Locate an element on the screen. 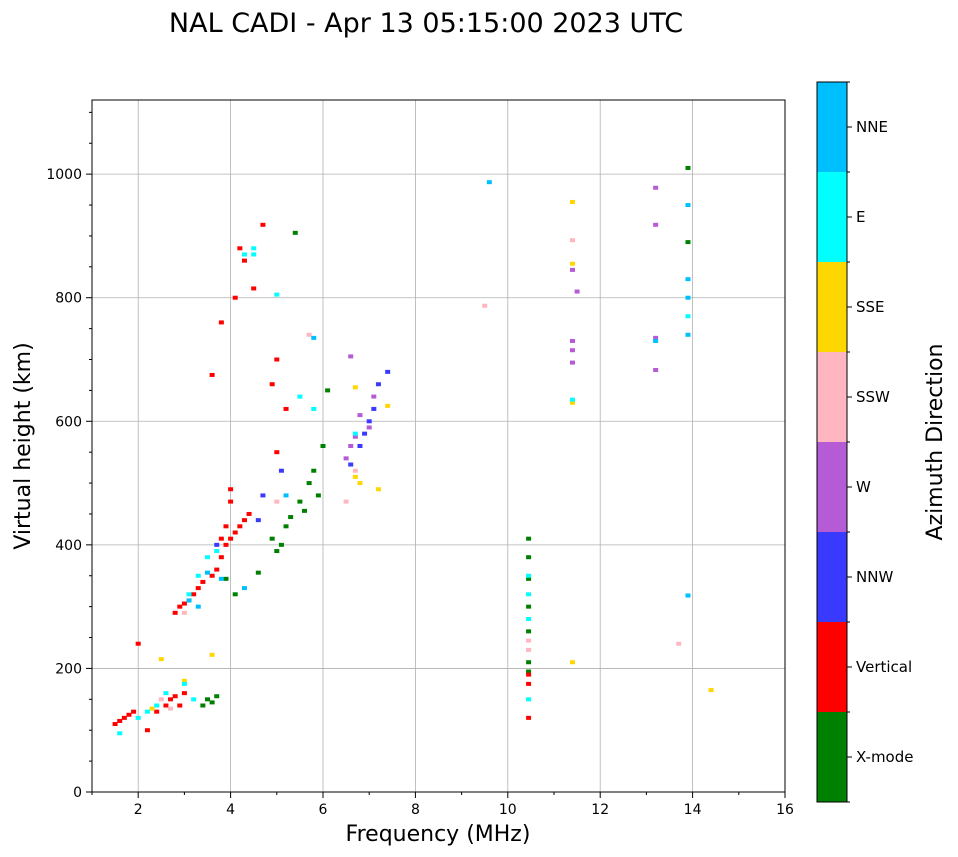 The width and height of the screenshot is (958, 857). x-tick-label: 12 is located at coordinates (600, 810).